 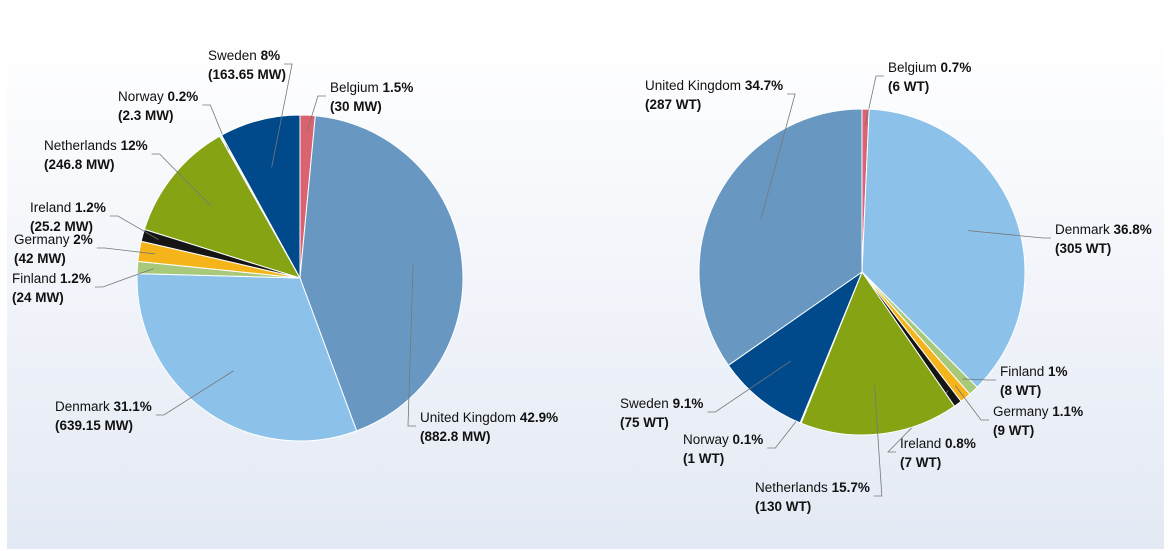 What do you see at coordinates (1038, 421) in the screenshot?
I see `data-label: Germany 1.1% (9 WT)` at bounding box center [1038, 421].